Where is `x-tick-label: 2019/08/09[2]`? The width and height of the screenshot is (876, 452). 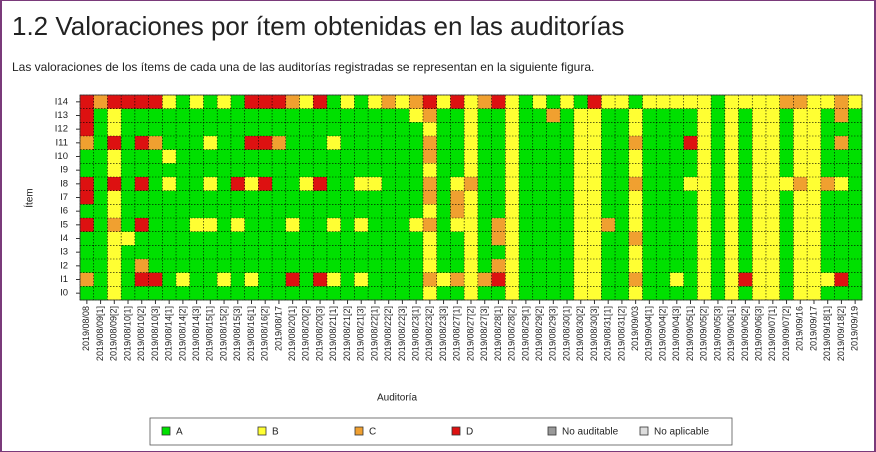
x-tick-label: 2019/08/09[2] is located at coordinates (114, 333).